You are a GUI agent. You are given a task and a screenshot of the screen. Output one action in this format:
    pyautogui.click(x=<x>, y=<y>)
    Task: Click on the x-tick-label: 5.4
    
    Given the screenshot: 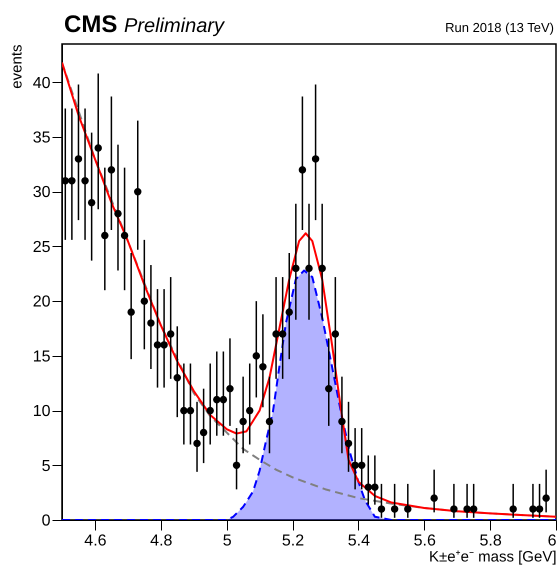 What is the action you would take?
    pyautogui.click(x=359, y=541)
    